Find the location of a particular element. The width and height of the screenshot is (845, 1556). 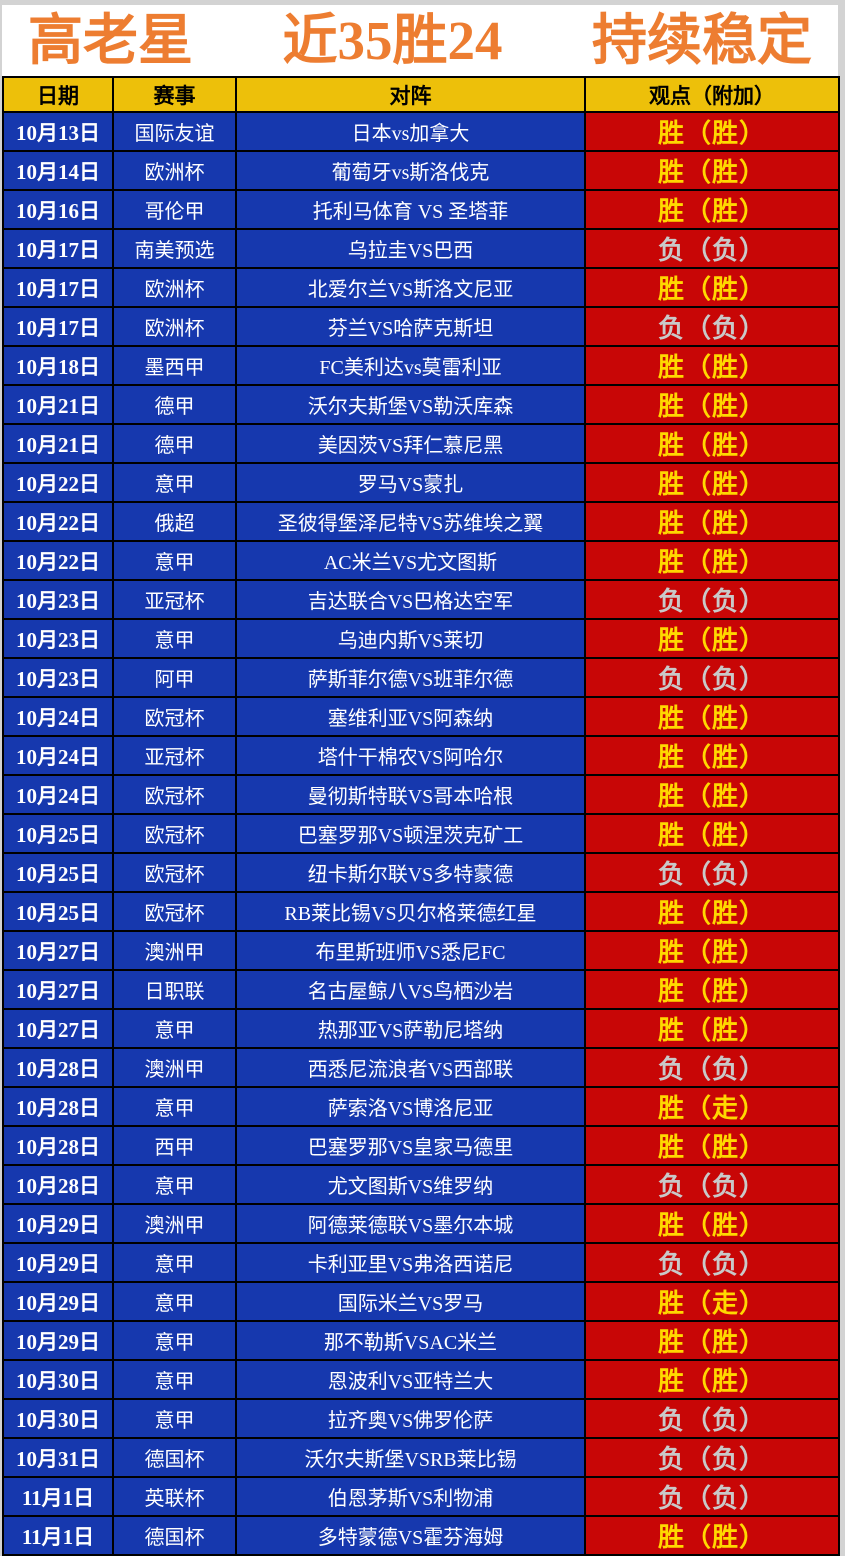

match-cell: 阿德莱德联VS墨尔本城 is located at coordinates (410, 1223).